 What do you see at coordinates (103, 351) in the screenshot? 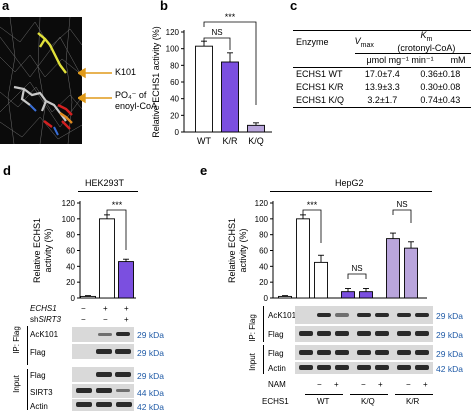
I see `d-blot-flag-ip` at bounding box center [103, 351].